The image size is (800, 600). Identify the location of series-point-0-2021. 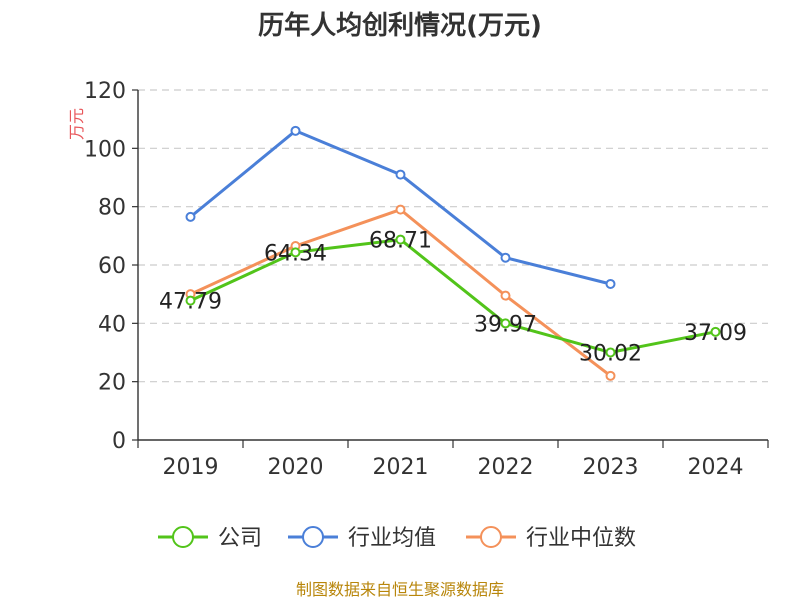
(400, 239).